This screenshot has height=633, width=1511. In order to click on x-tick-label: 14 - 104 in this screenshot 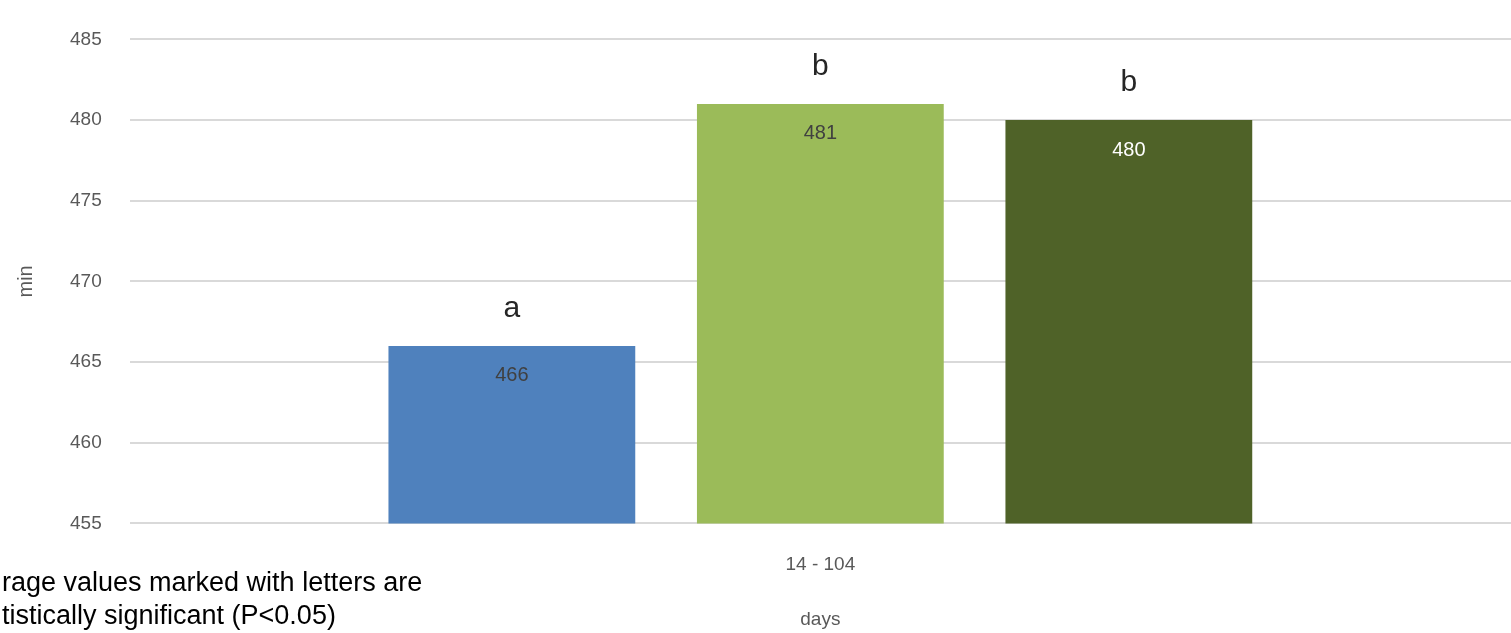, I will do `click(820, 564)`.